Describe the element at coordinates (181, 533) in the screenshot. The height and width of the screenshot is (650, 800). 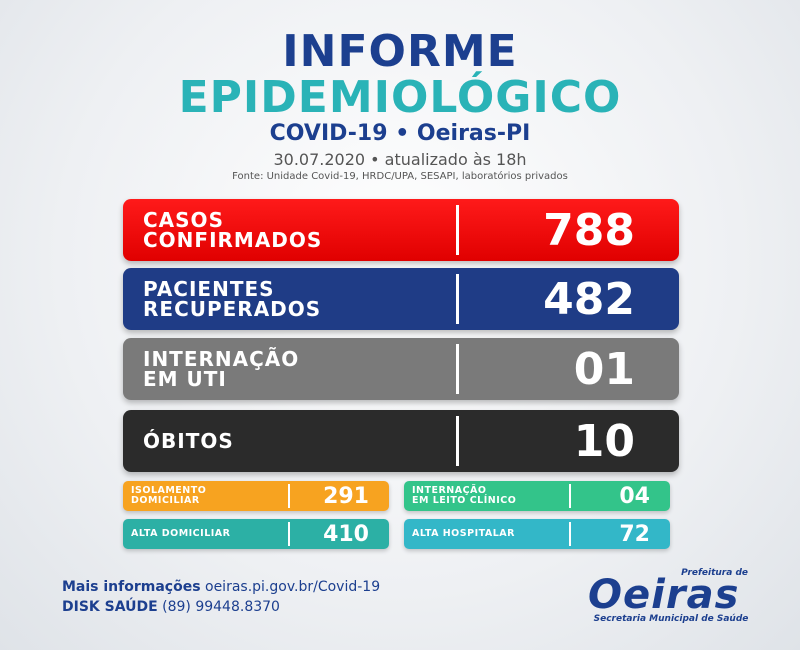
I see `stat-label: ALTA DOMICILIAR` at that location.